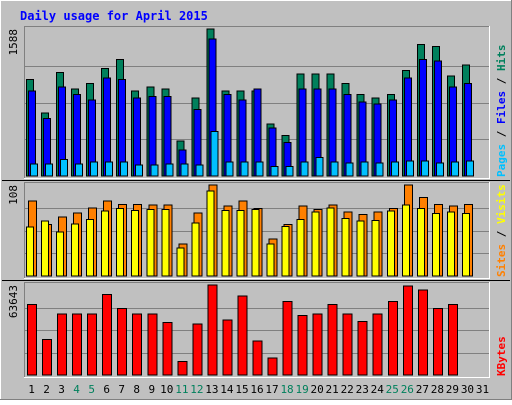 This screenshot has height=405, width=512. I want to click on x-tick-label-day-23: 23, so click(362, 389).